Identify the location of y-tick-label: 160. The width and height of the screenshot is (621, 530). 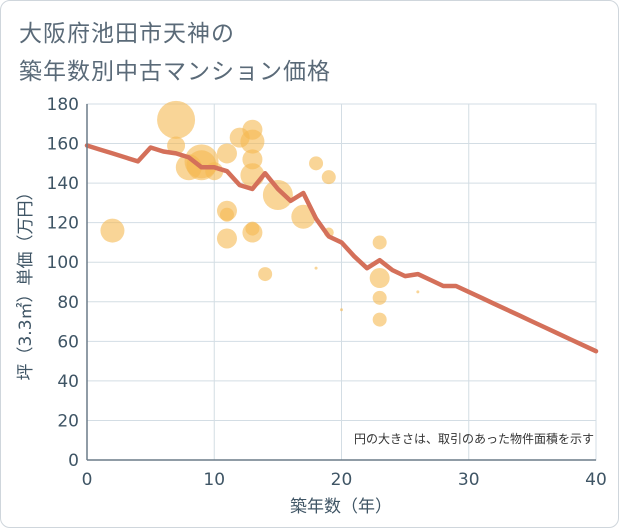
(63, 145).